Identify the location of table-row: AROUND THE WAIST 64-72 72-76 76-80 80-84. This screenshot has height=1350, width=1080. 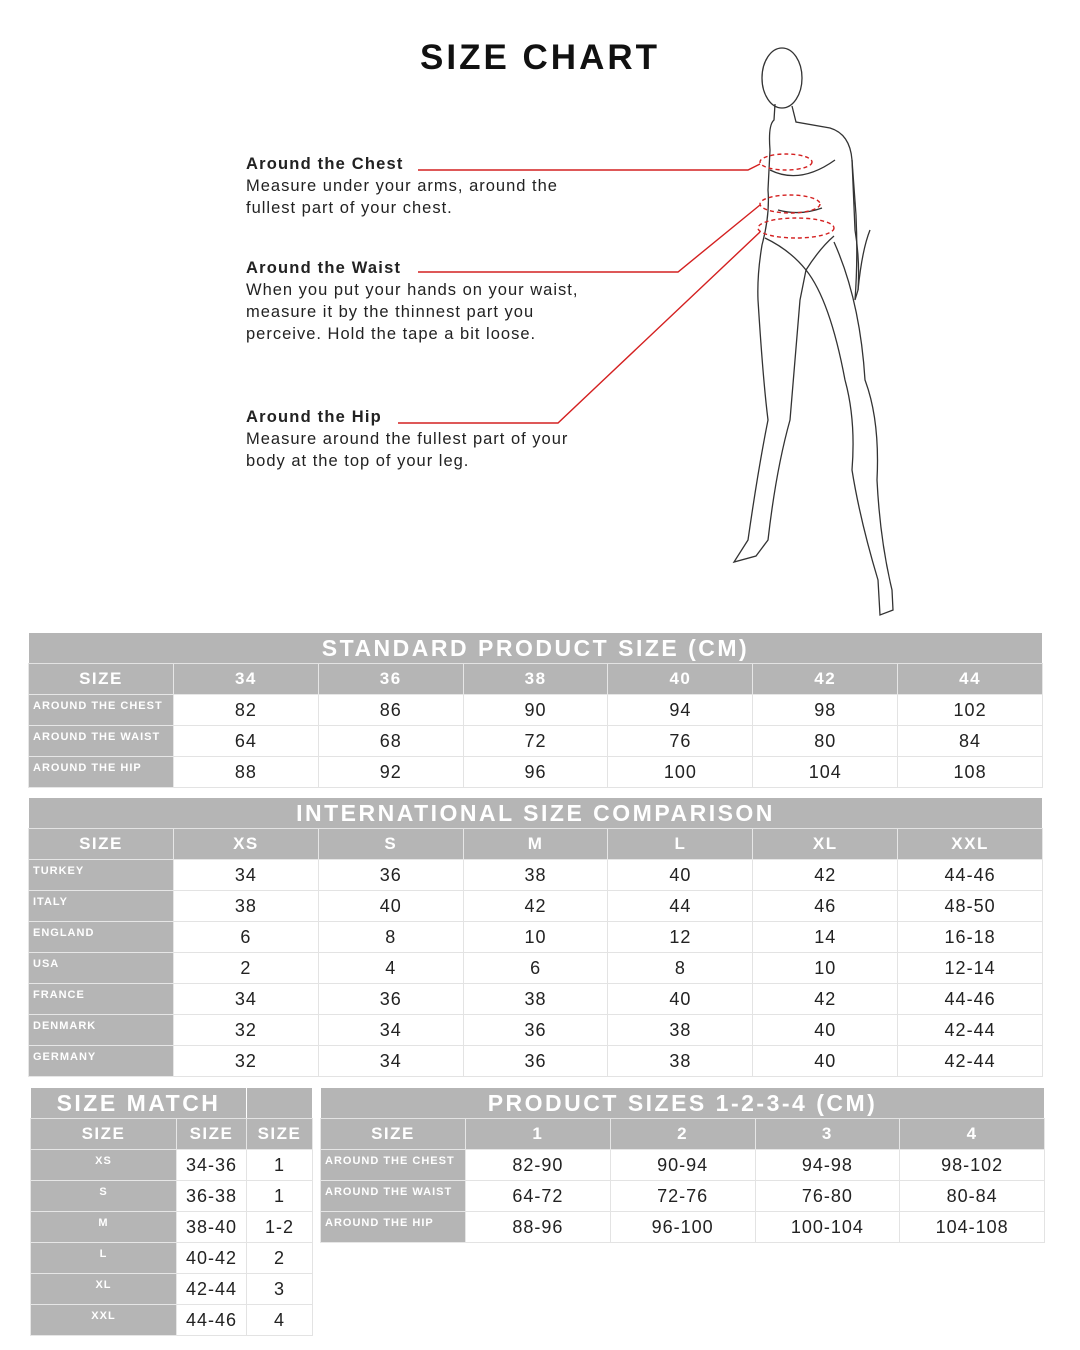
(682, 1196).